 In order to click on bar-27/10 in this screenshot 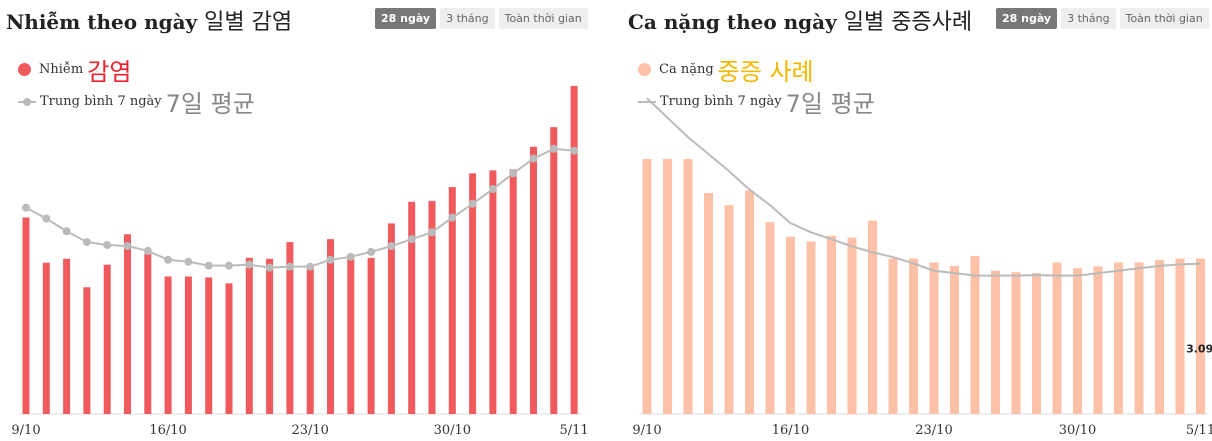, I will do `click(391, 318)`.